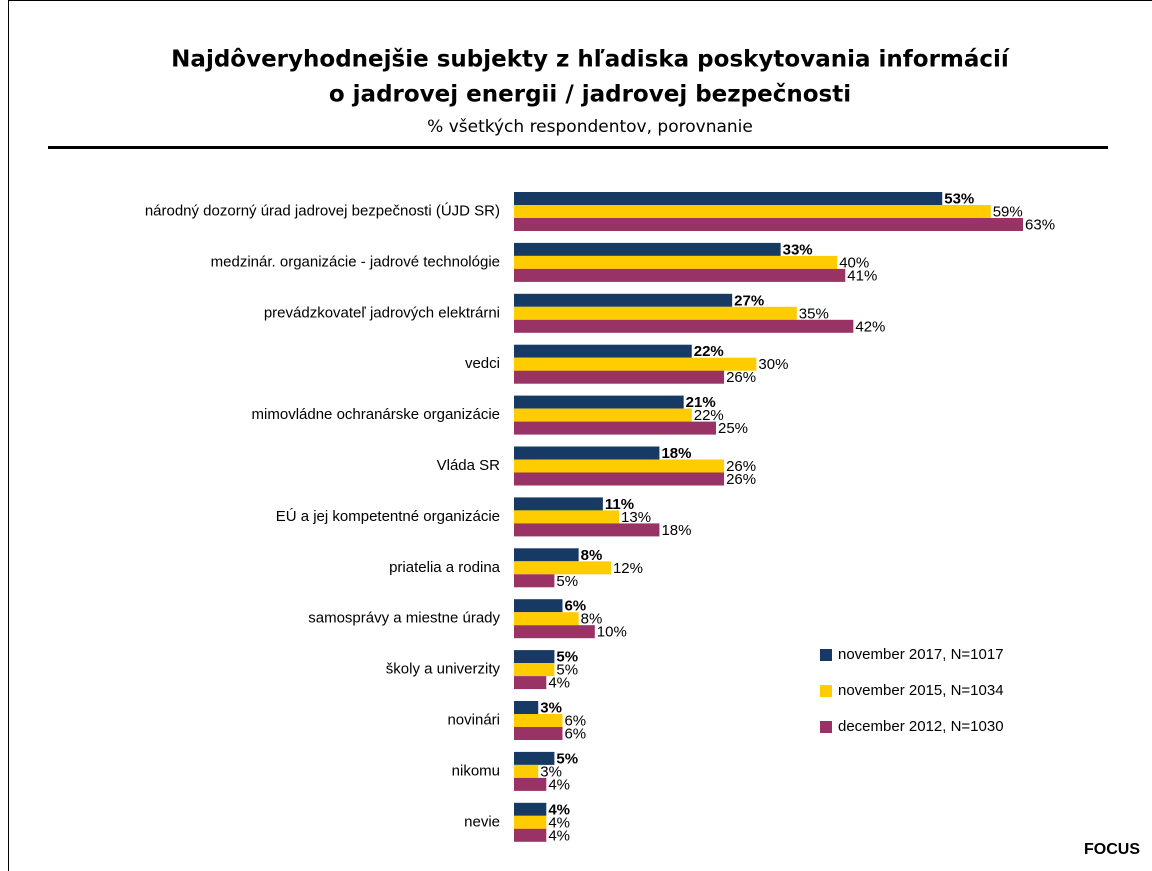 The image size is (1152, 871). Describe the element at coordinates (921, 690) in the screenshot. I see `legend-label: november 2015, N=1034` at that location.